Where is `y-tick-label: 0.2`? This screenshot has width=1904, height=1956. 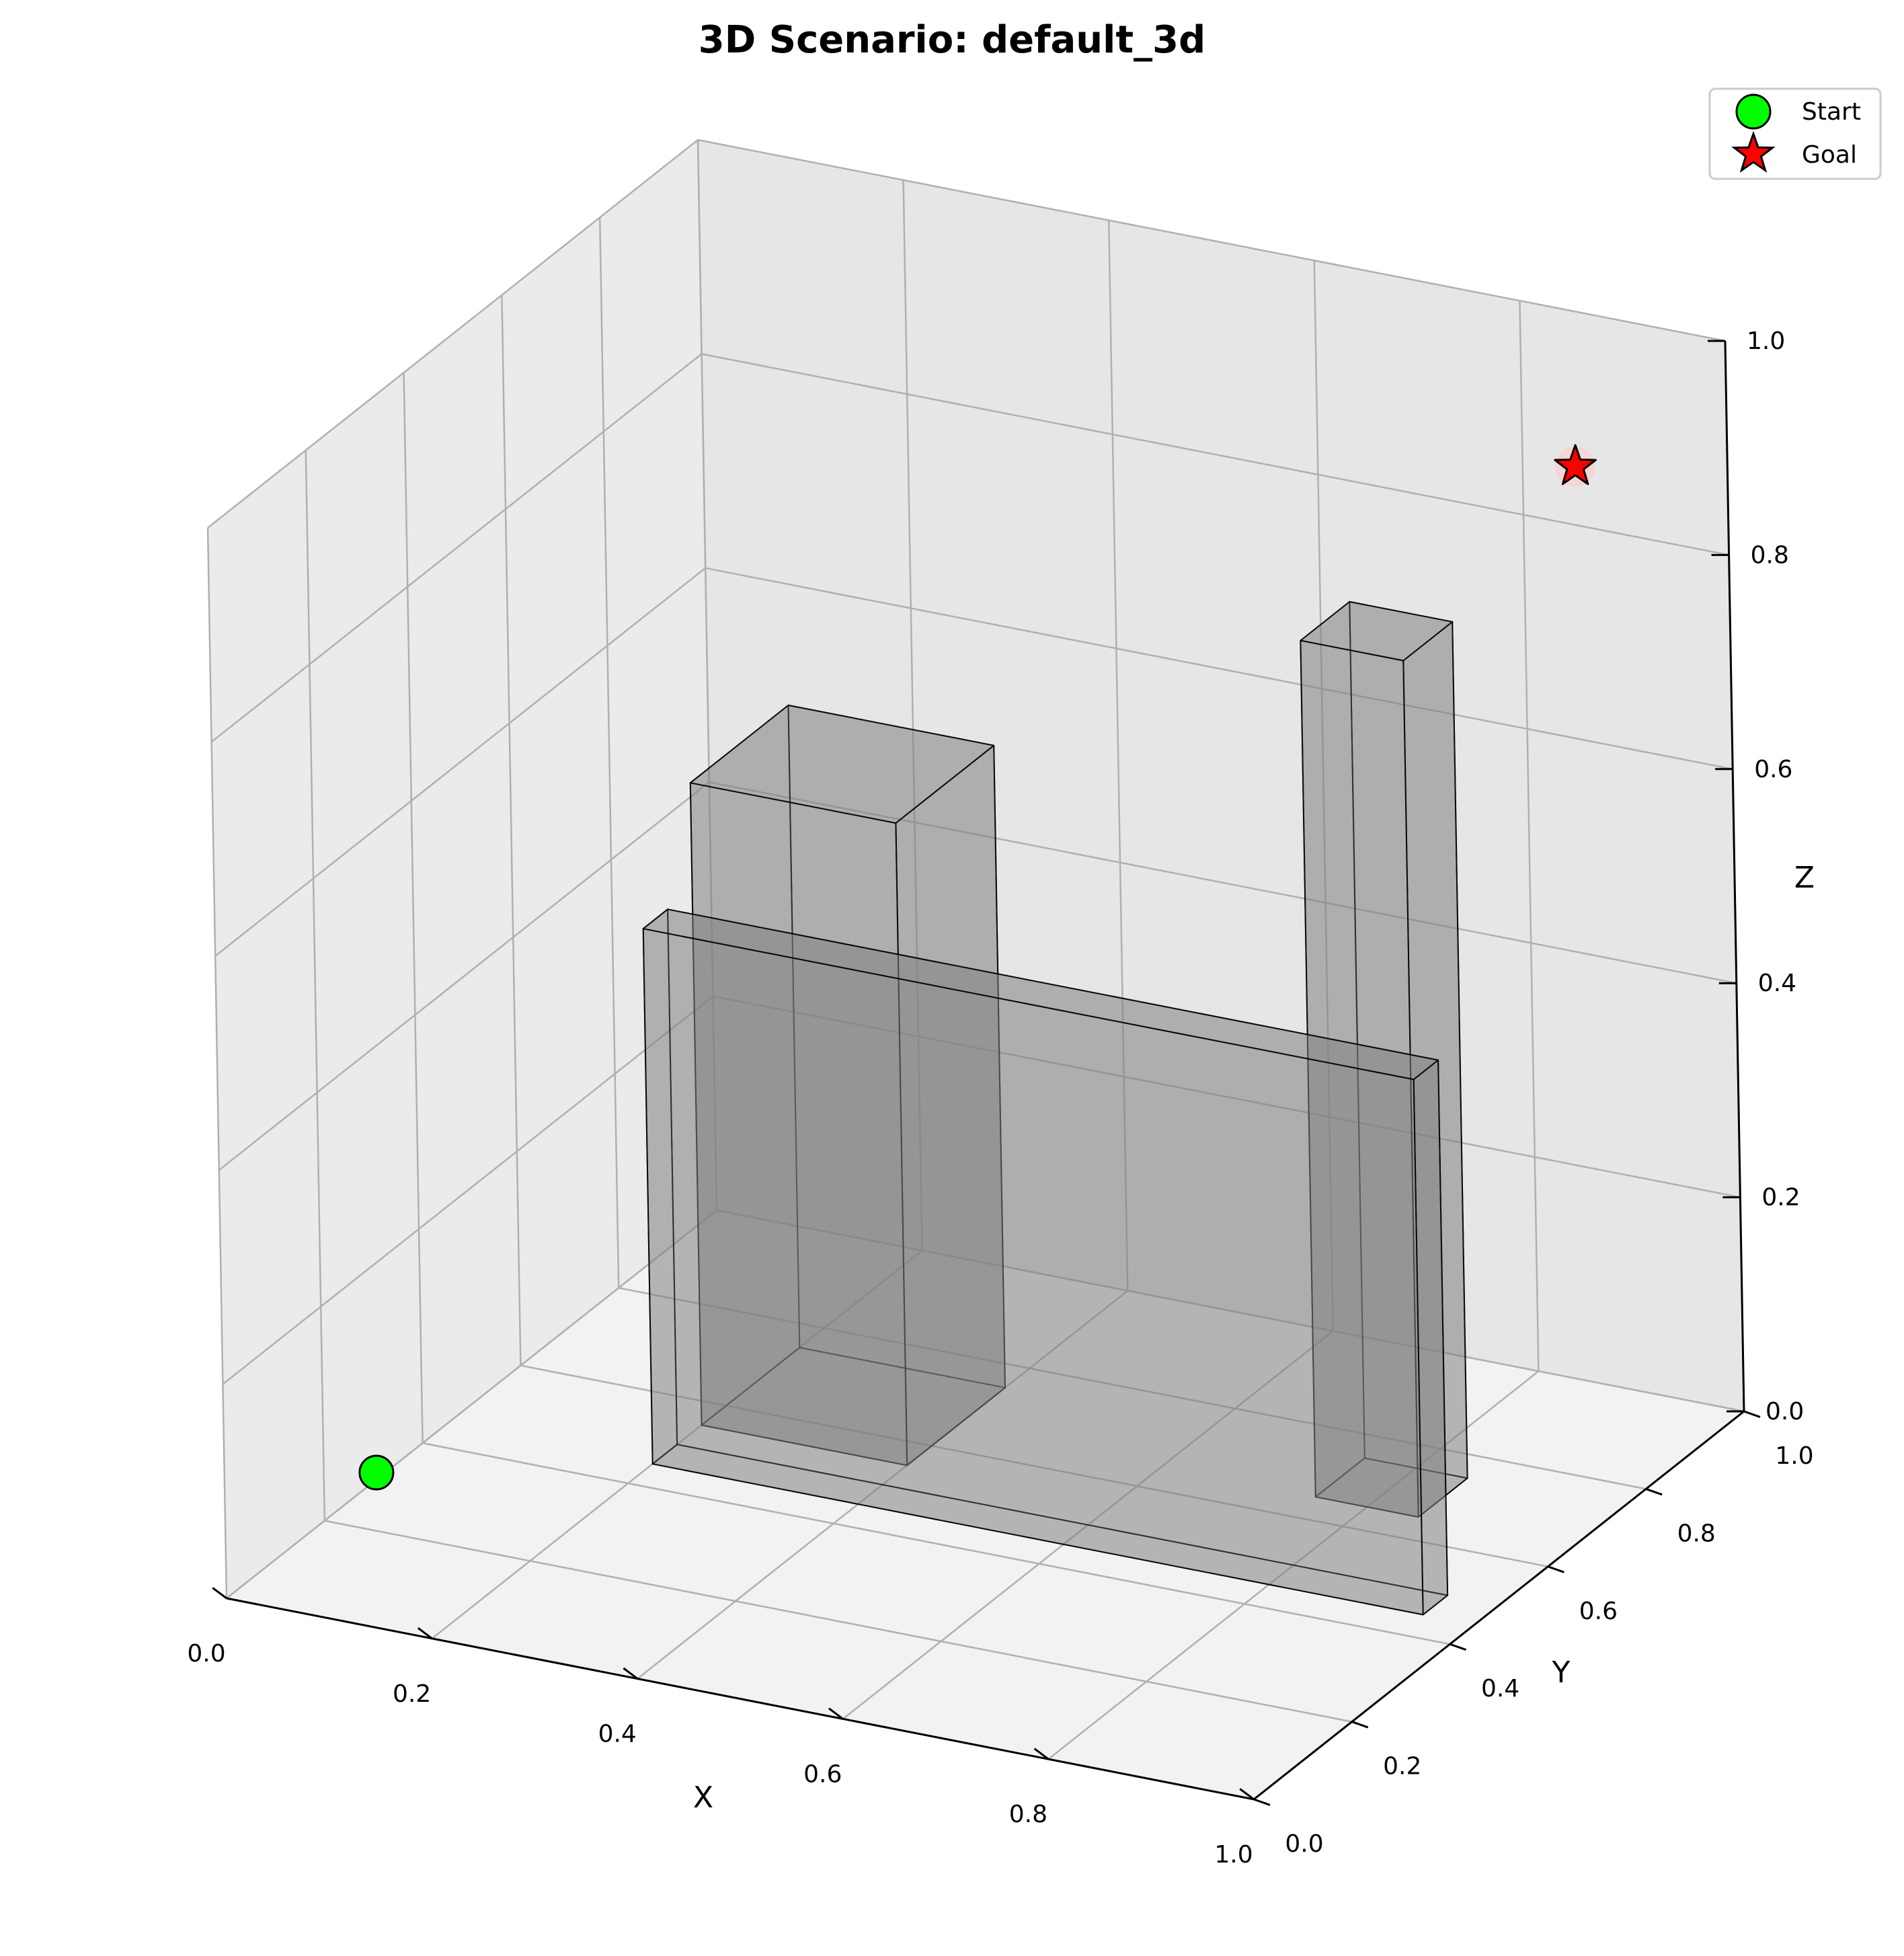
y-tick-label: 0.2 is located at coordinates (1402, 1767).